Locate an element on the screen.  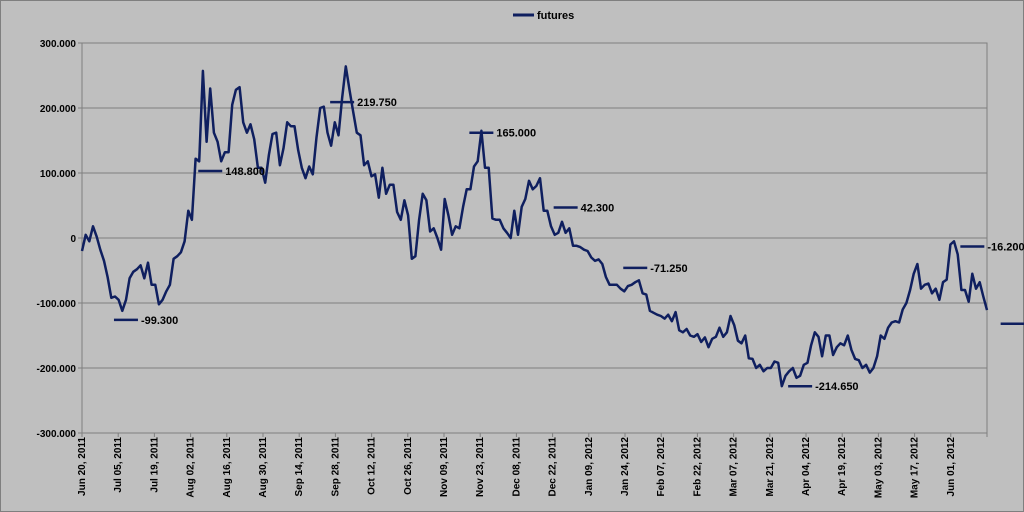
x-tick-label: Apr 19, 2012 is located at coordinates (842, 466).